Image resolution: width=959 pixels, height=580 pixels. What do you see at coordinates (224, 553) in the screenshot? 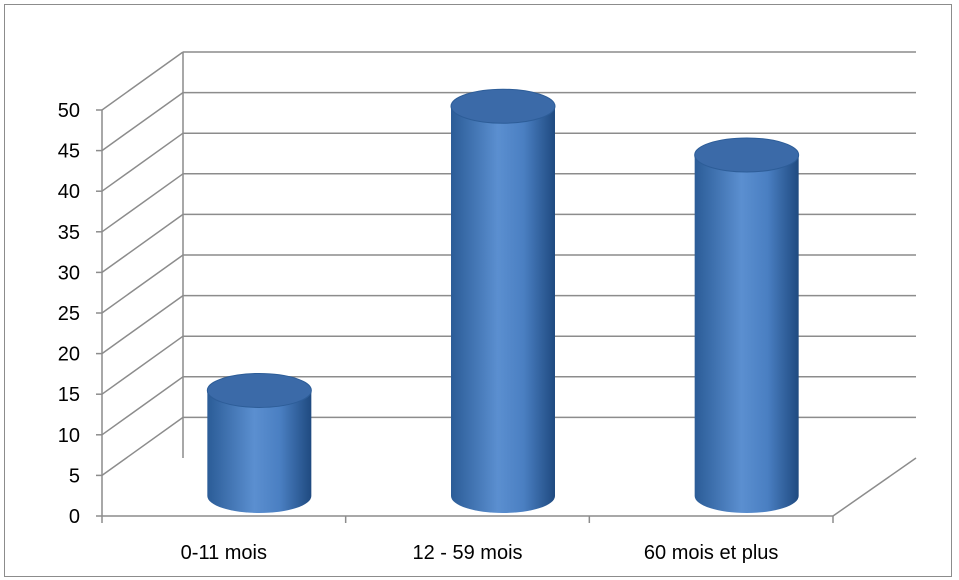
I see `x-tick-label: 0-11 mois` at bounding box center [224, 553].